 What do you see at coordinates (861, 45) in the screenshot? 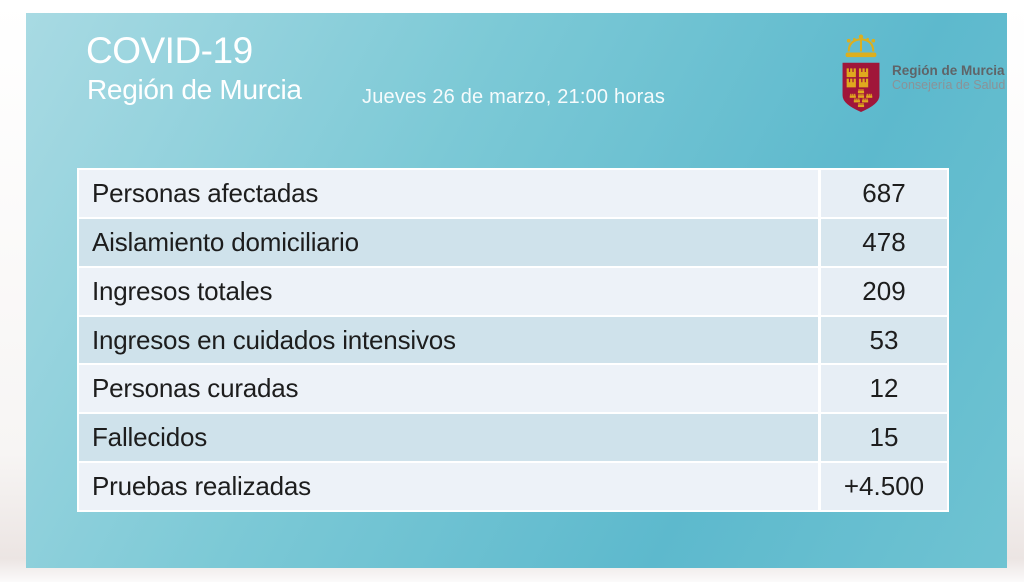
I see `royal-crown-icon` at bounding box center [861, 45].